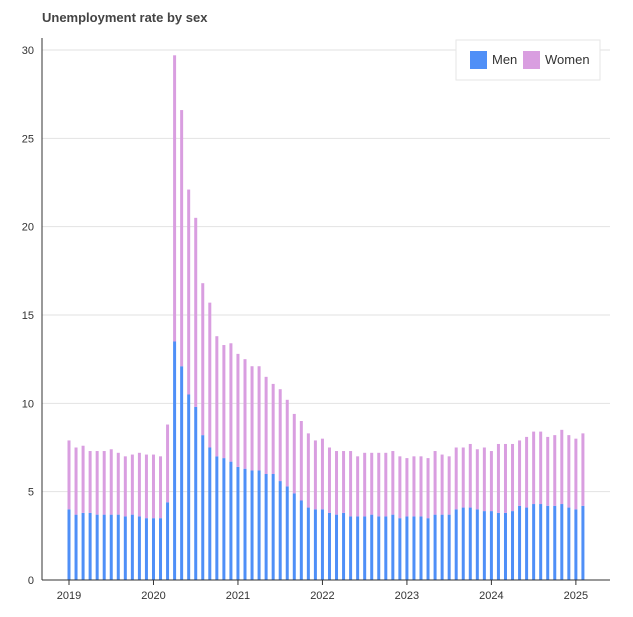 This screenshot has width=633, height=617. What do you see at coordinates (238, 596) in the screenshot?
I see `x-tick-label: 2021` at bounding box center [238, 596].